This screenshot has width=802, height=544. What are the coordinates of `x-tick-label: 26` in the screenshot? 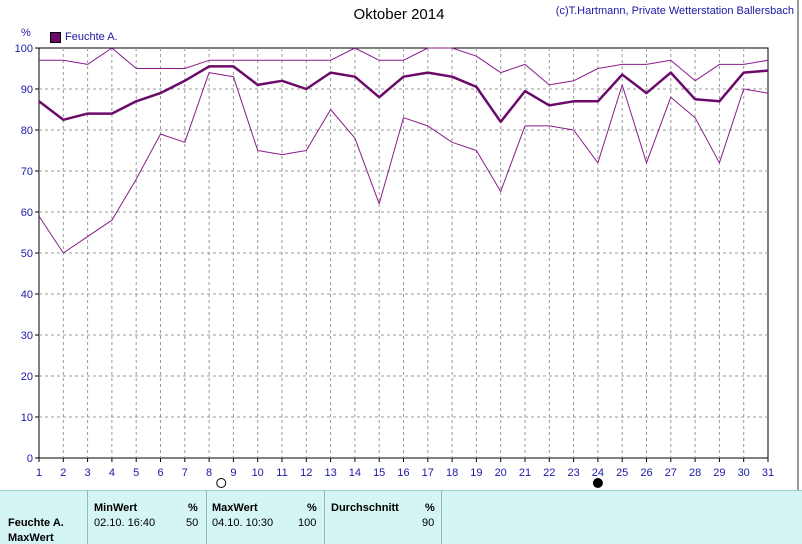 It's located at (646, 473).